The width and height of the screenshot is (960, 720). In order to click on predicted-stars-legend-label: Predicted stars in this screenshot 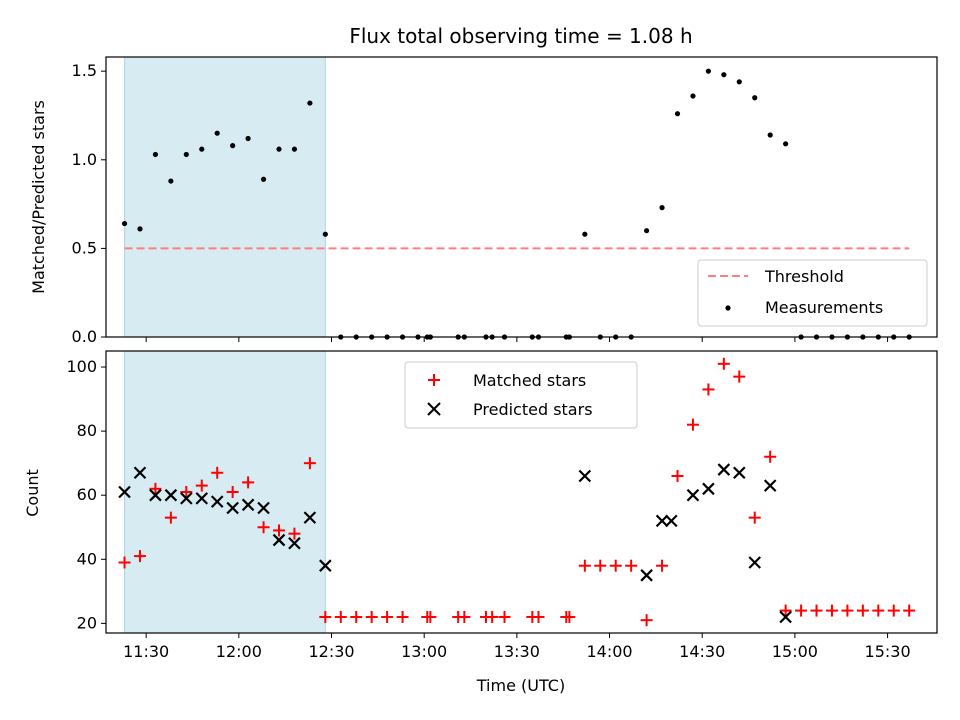, I will do `click(533, 409)`.